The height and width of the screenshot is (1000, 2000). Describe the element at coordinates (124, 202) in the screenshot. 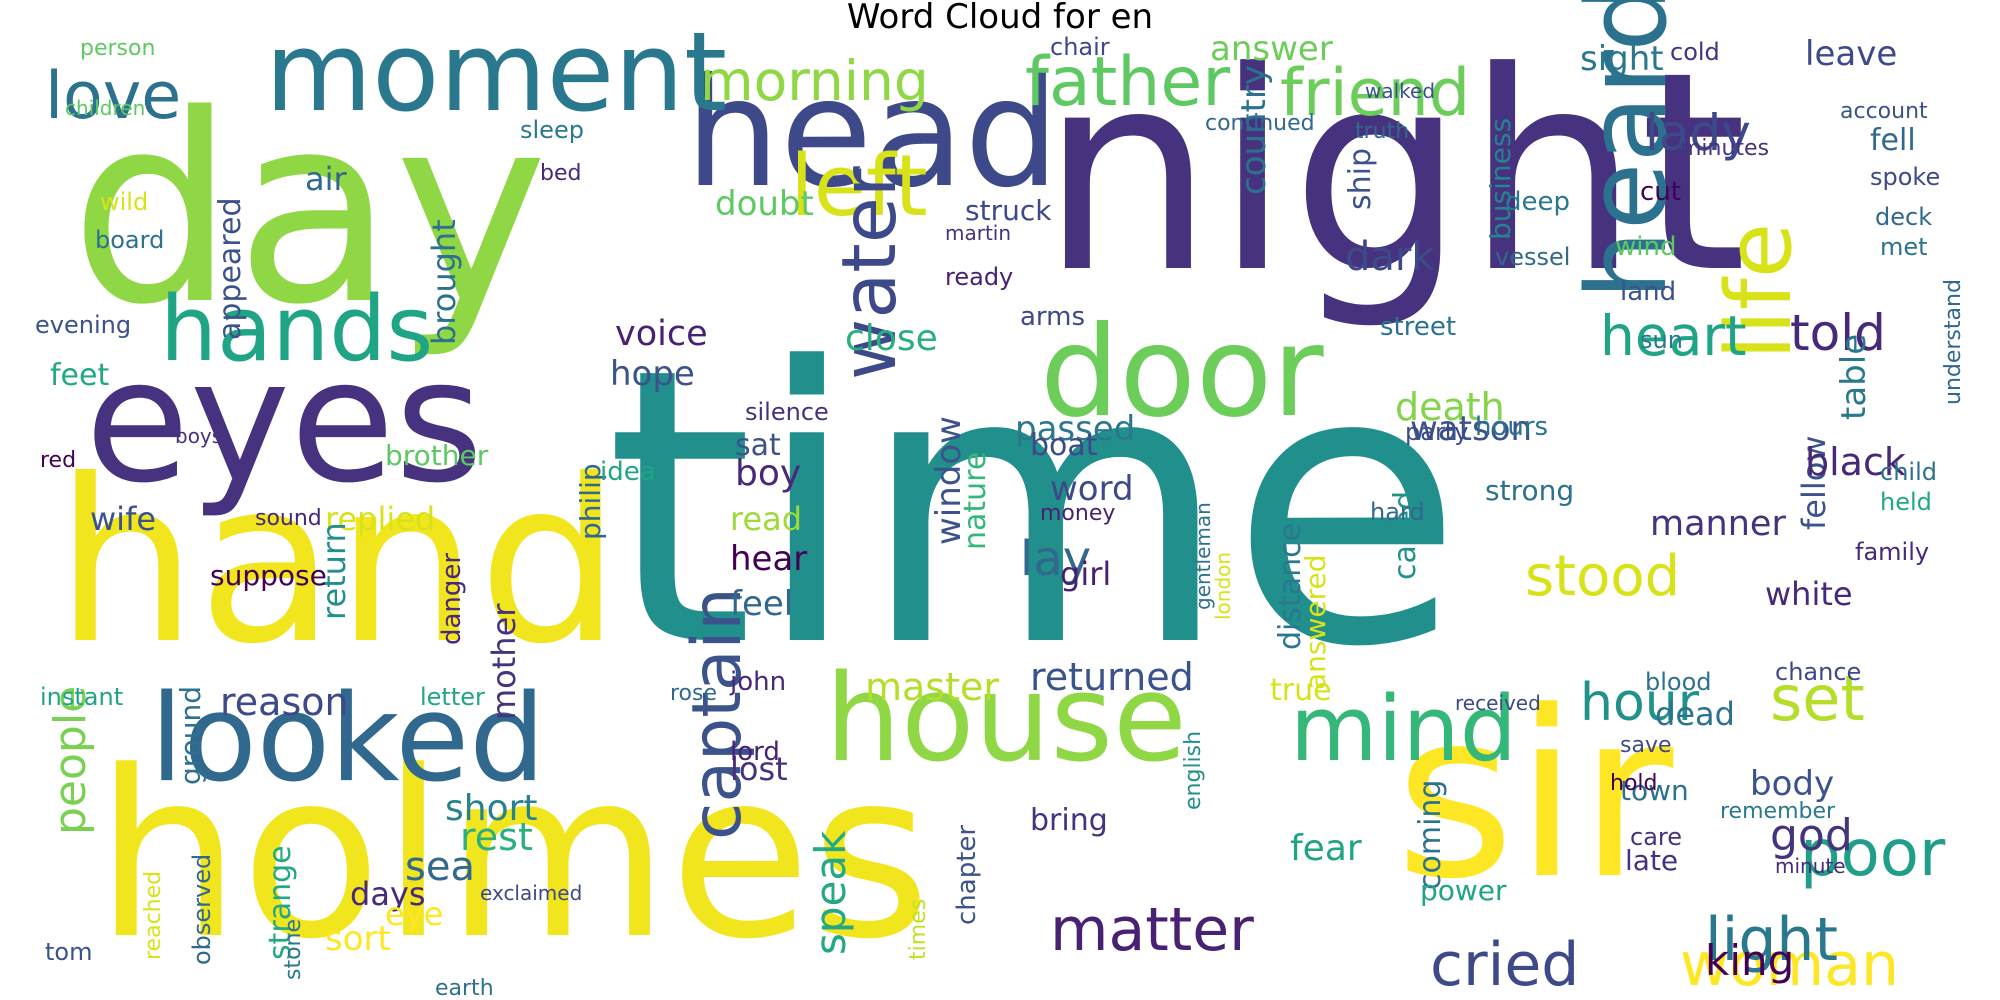

I see `word-wild: wild` at that location.